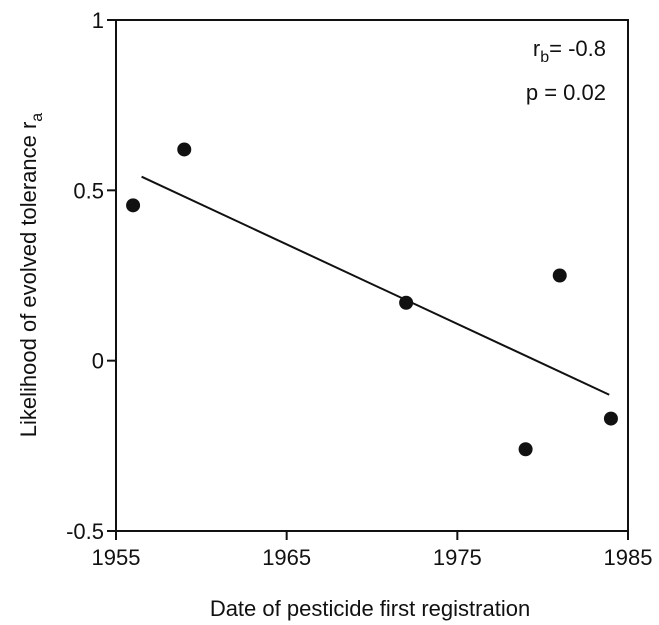  What do you see at coordinates (286, 557) in the screenshot?
I see `x-tick-label: 1965` at bounding box center [286, 557].